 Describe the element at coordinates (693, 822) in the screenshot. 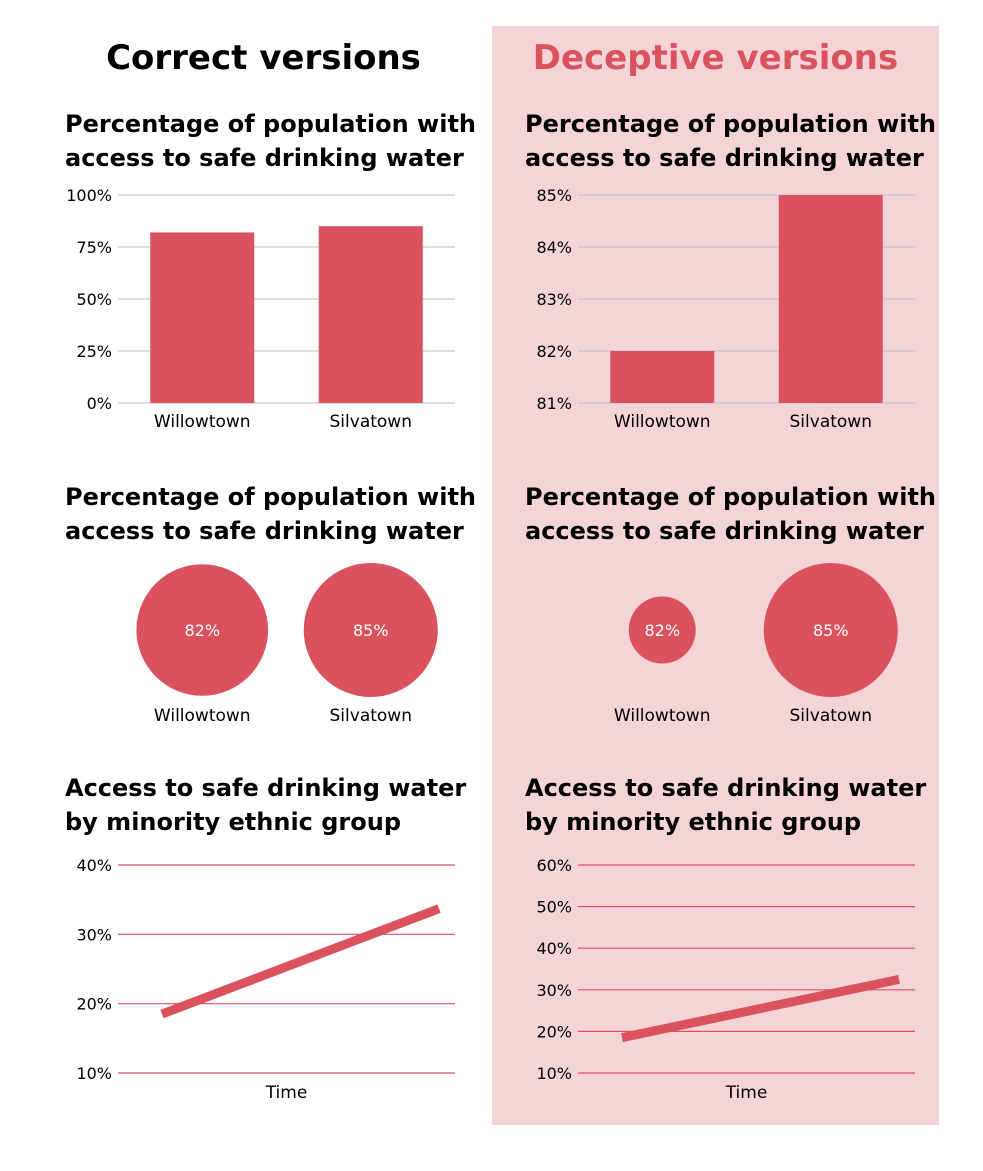

I see `line-deceptive-title-line2: by minority ethnic group` at that location.